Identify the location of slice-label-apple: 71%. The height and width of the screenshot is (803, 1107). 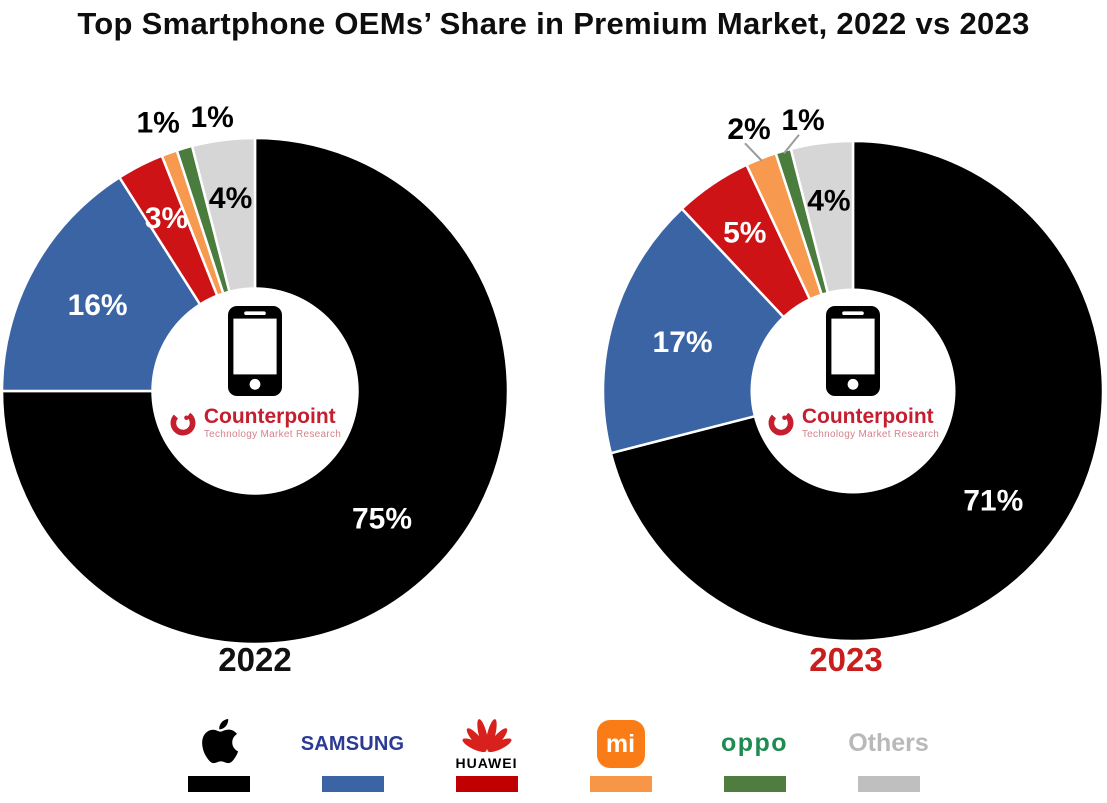
(993, 500).